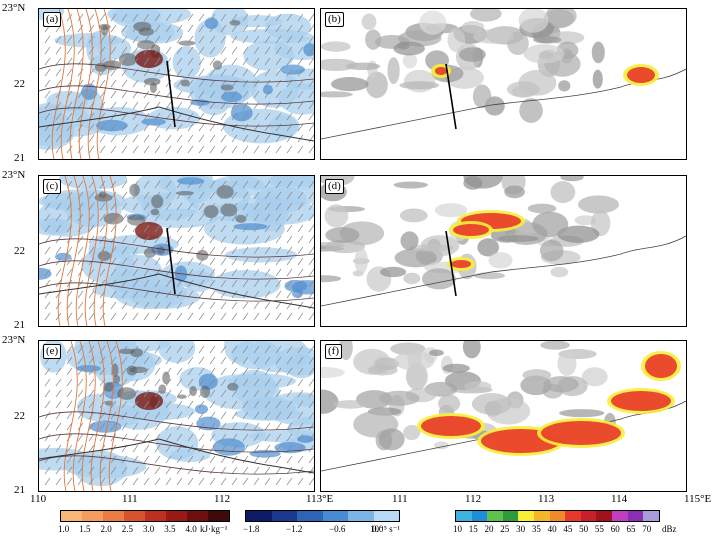  What do you see at coordinates (698, 499) in the screenshot?
I see `lon-tick-label: 115°E` at bounding box center [698, 499].